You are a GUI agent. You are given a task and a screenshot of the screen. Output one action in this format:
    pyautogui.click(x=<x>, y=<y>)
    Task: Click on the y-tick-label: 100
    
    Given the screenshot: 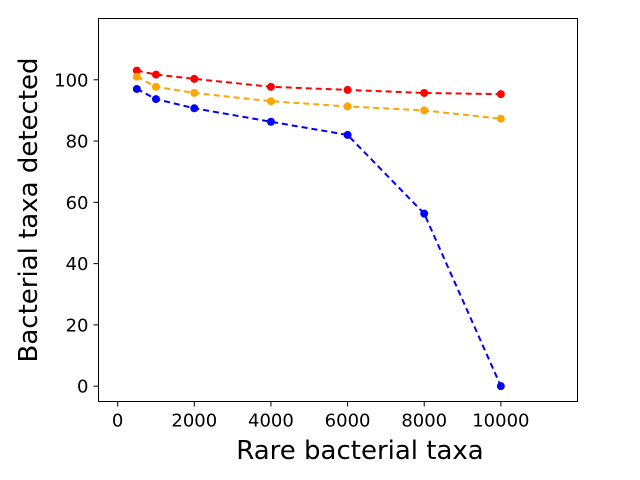 What is the action you would take?
    pyautogui.click(x=71, y=80)
    